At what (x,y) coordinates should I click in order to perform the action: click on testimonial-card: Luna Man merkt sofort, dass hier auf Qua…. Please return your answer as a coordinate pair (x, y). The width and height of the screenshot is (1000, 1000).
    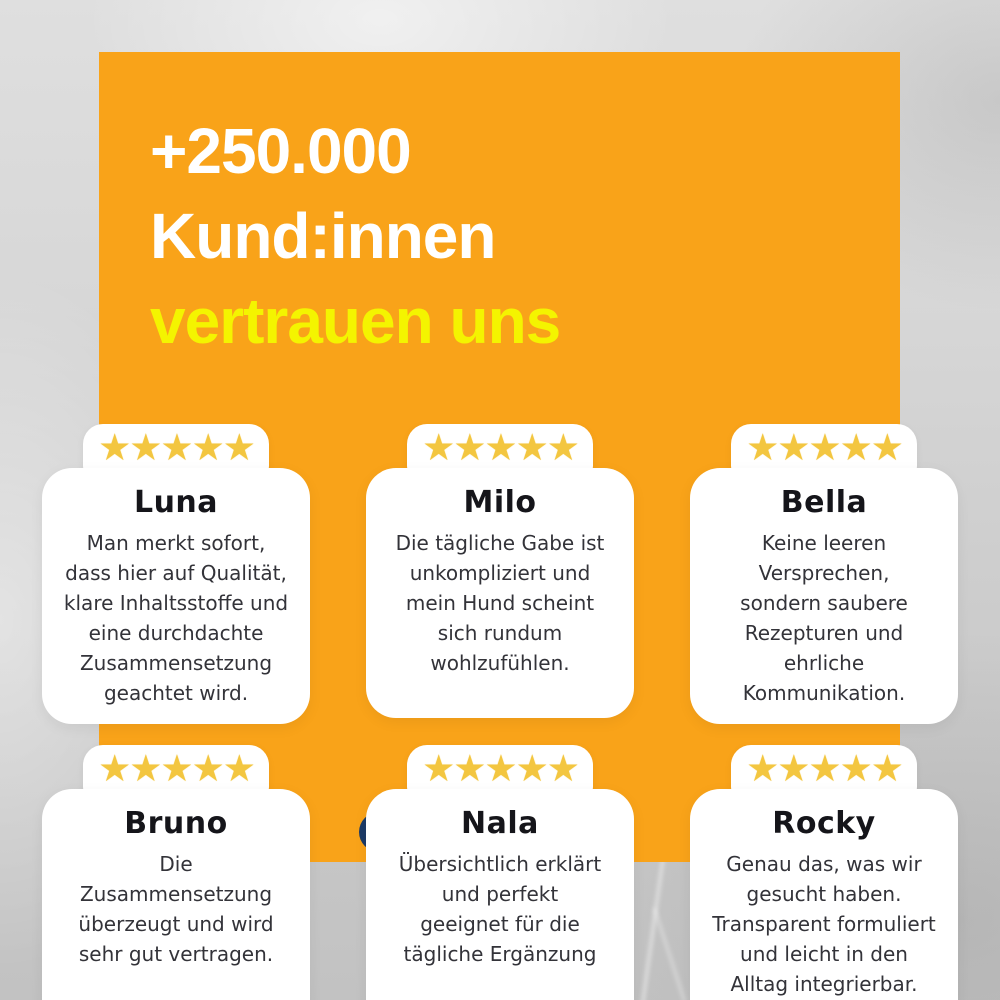
    Looking at the image, I should click on (176, 596).